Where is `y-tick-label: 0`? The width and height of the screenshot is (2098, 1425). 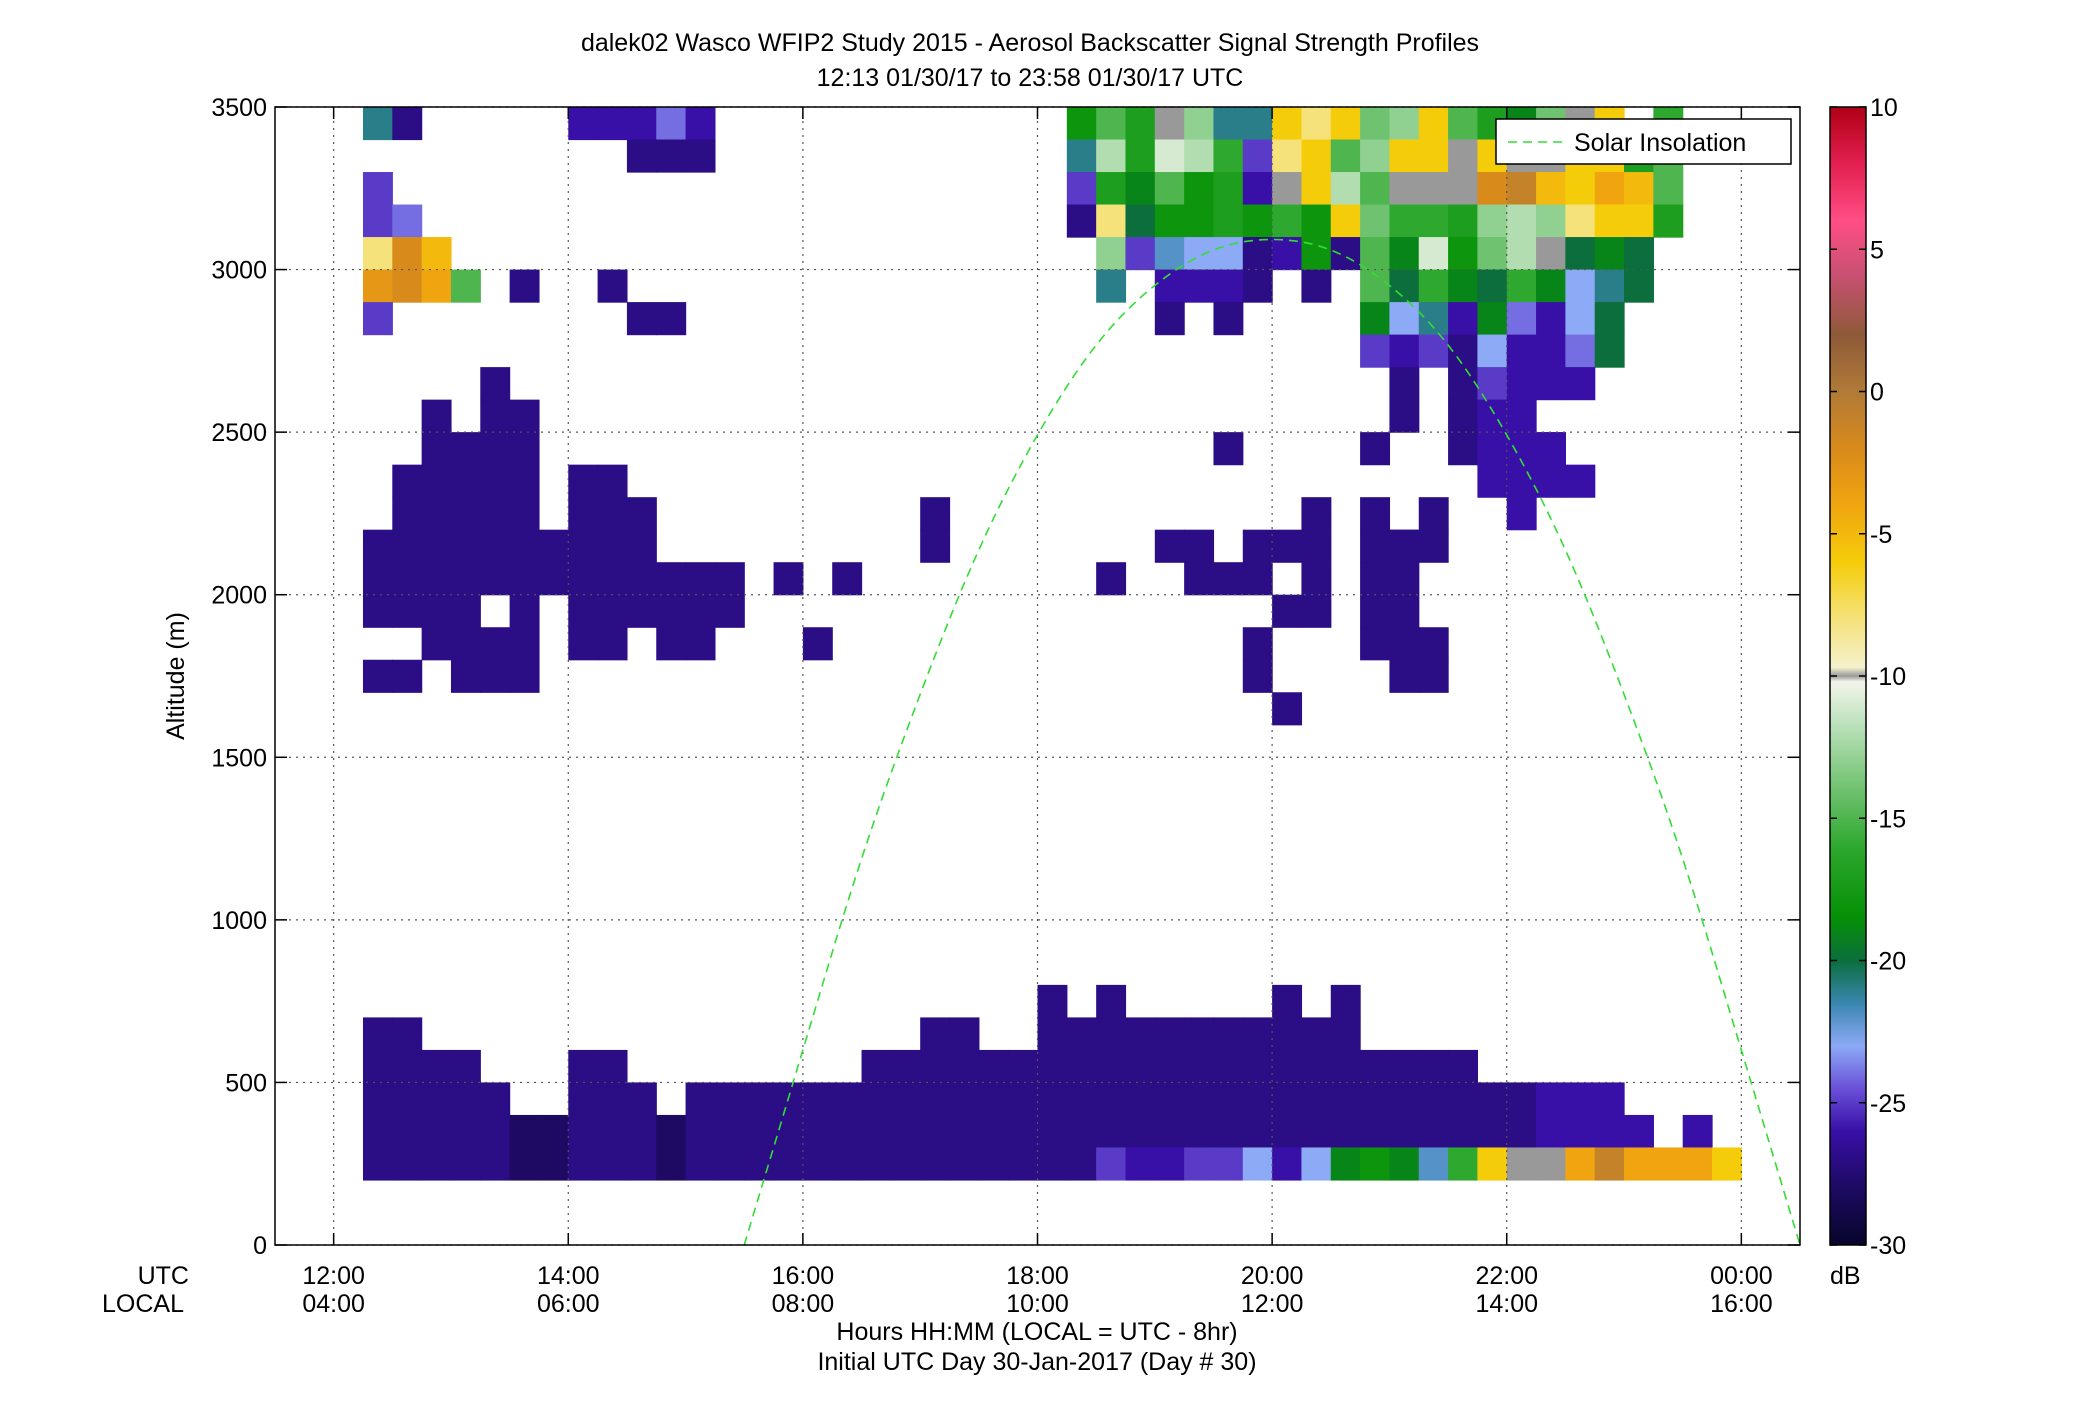 y-tick-label: 0 is located at coordinates (260, 1246).